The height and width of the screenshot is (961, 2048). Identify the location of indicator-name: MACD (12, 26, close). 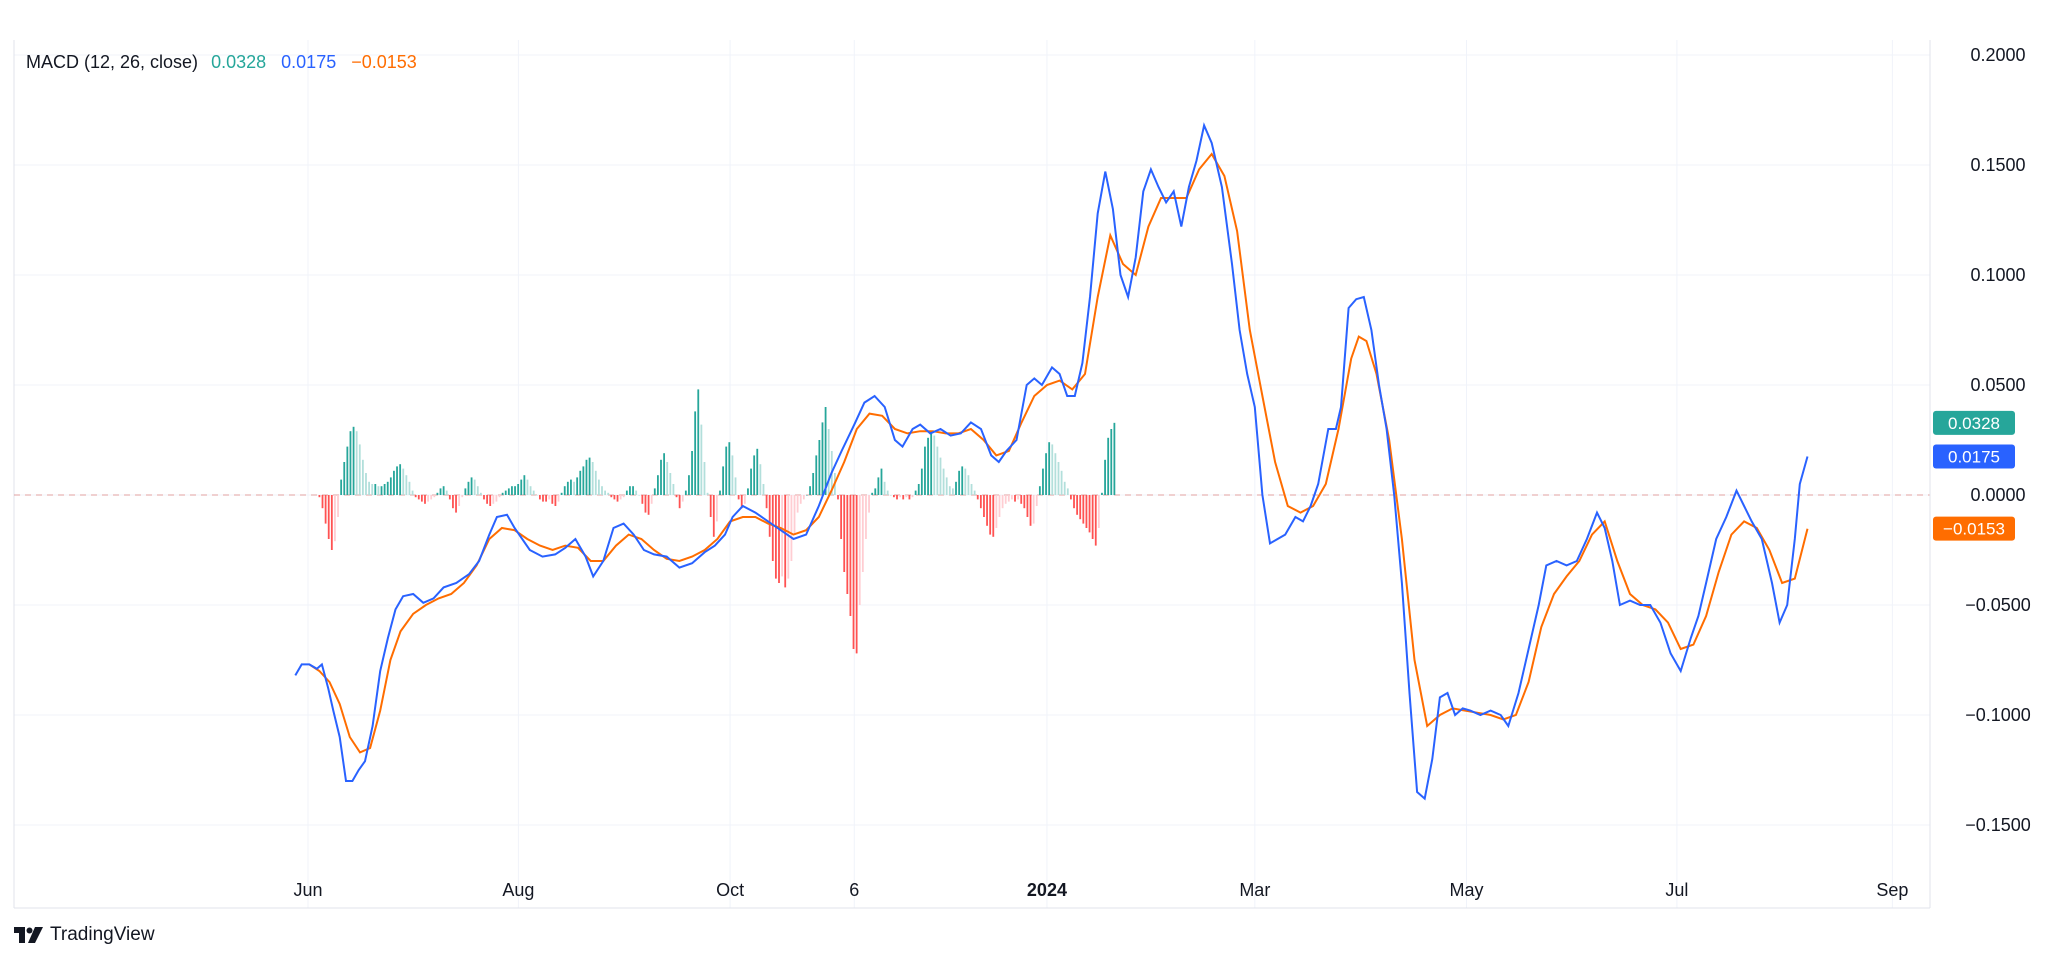
(112, 62).